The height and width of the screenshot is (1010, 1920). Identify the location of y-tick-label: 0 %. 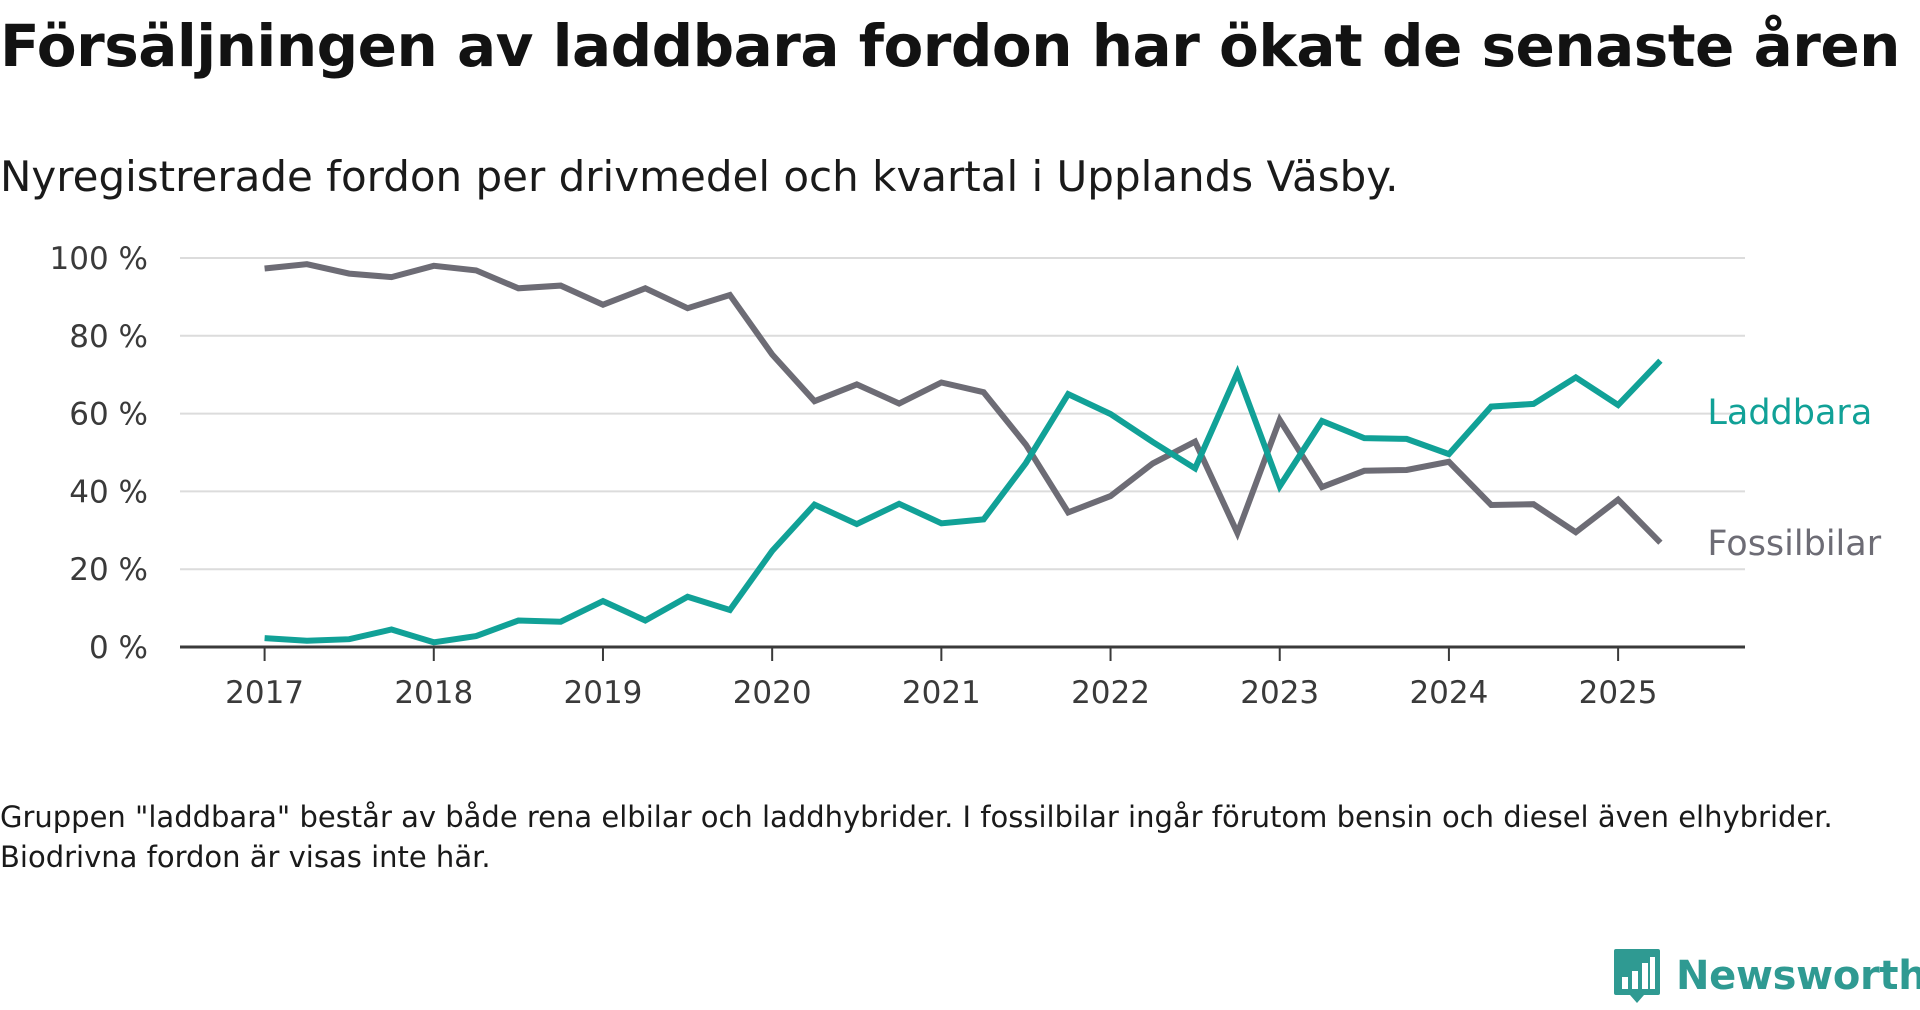
(118, 648).